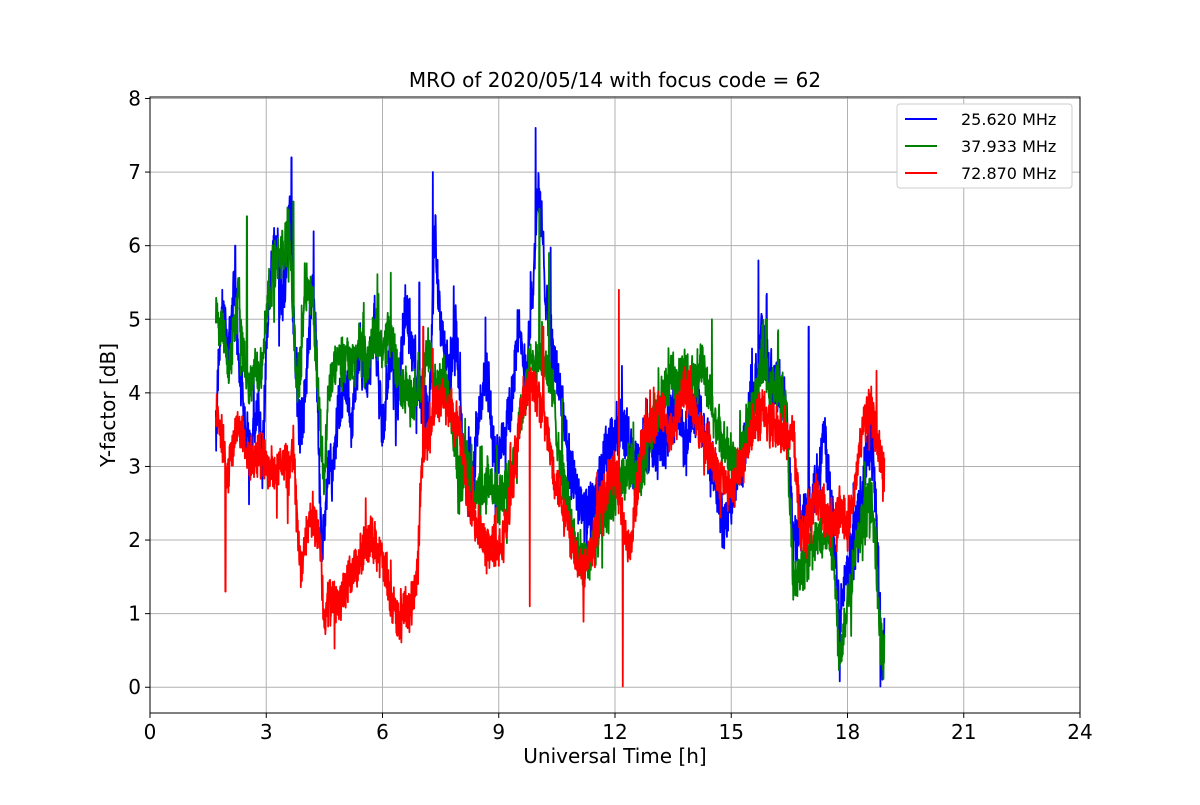 The width and height of the screenshot is (1200, 805). I want to click on y-tick-label: 1, so click(134, 614).